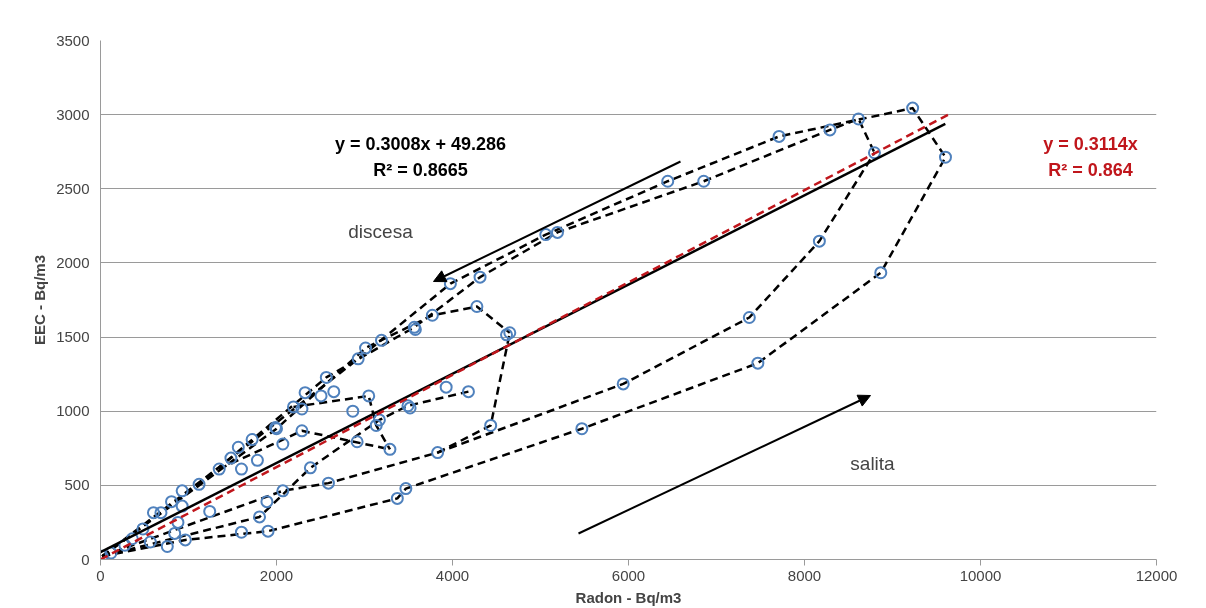  I want to click on x-tick-label: 4000, so click(452, 575).